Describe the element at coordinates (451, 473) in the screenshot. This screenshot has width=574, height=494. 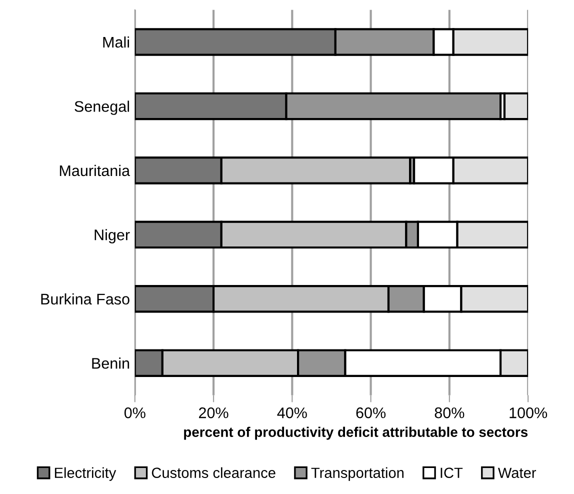
I see `legend-label: ICT` at that location.